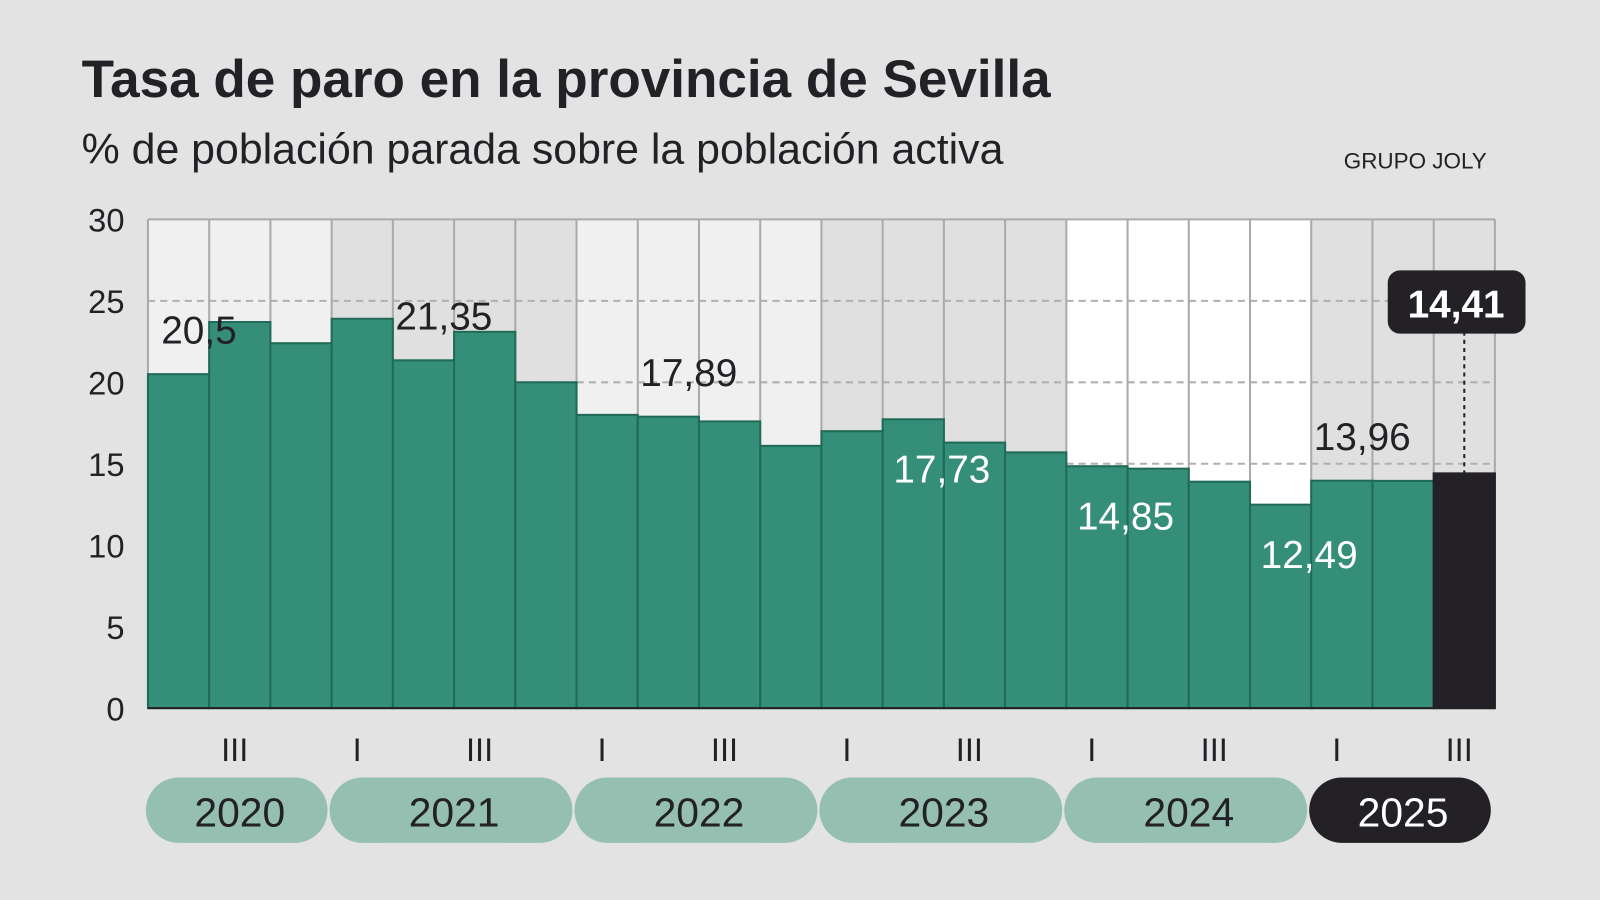  What do you see at coordinates (1403, 594) in the screenshot?
I see `bar-2025-II` at bounding box center [1403, 594].